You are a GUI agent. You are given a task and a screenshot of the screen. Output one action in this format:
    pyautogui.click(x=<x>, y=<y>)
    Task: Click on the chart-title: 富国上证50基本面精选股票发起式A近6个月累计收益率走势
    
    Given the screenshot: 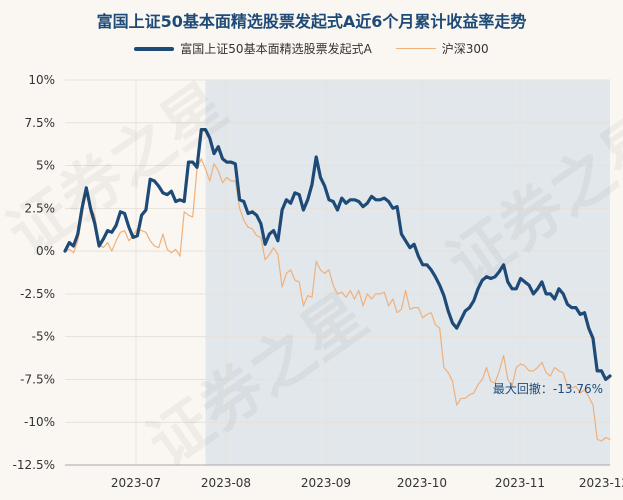 What is the action you would take?
    pyautogui.click(x=311, y=21)
    